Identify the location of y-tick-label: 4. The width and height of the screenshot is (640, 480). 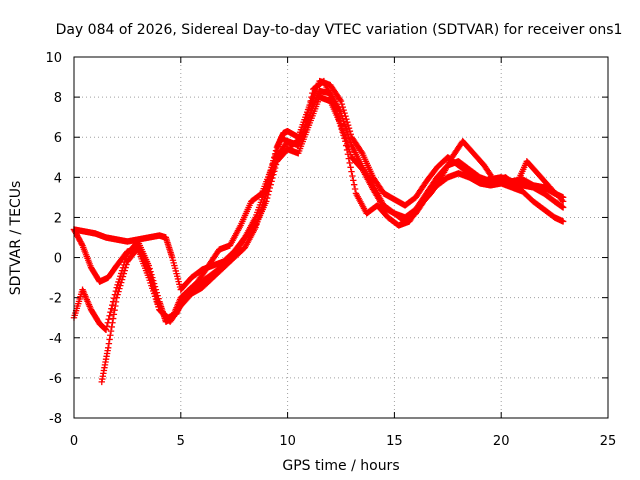
(58, 178).